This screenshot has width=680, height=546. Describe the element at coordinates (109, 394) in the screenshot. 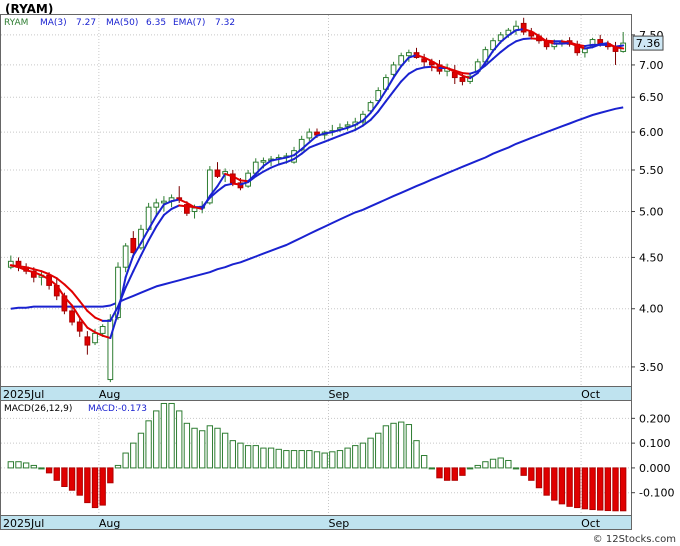

I see `date-label: Aug` at that location.